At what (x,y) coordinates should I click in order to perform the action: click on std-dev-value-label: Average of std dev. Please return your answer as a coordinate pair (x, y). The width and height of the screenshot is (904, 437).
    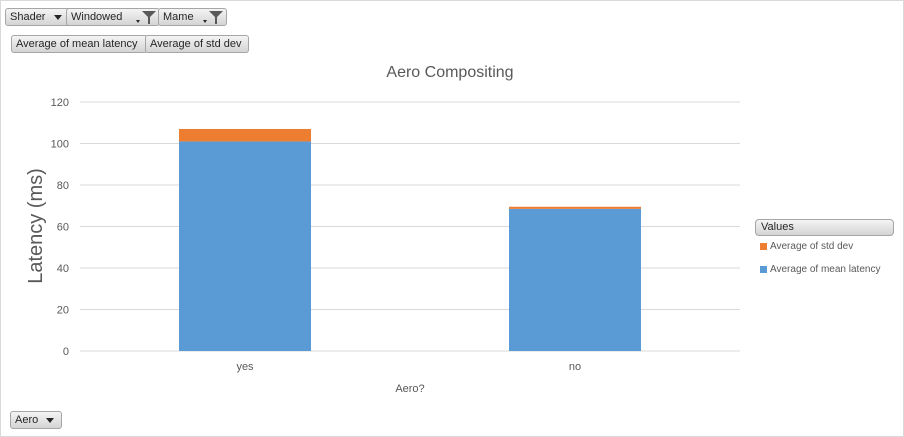
    Looking at the image, I should click on (196, 44).